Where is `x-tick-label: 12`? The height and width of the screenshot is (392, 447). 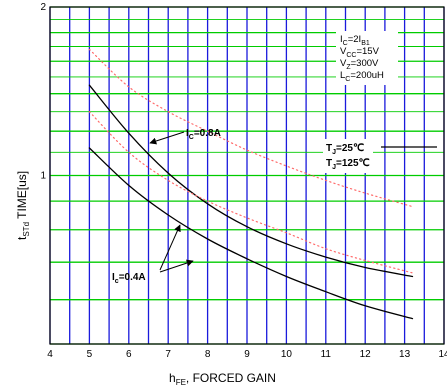 x-tick-label: 12 is located at coordinates (366, 354).